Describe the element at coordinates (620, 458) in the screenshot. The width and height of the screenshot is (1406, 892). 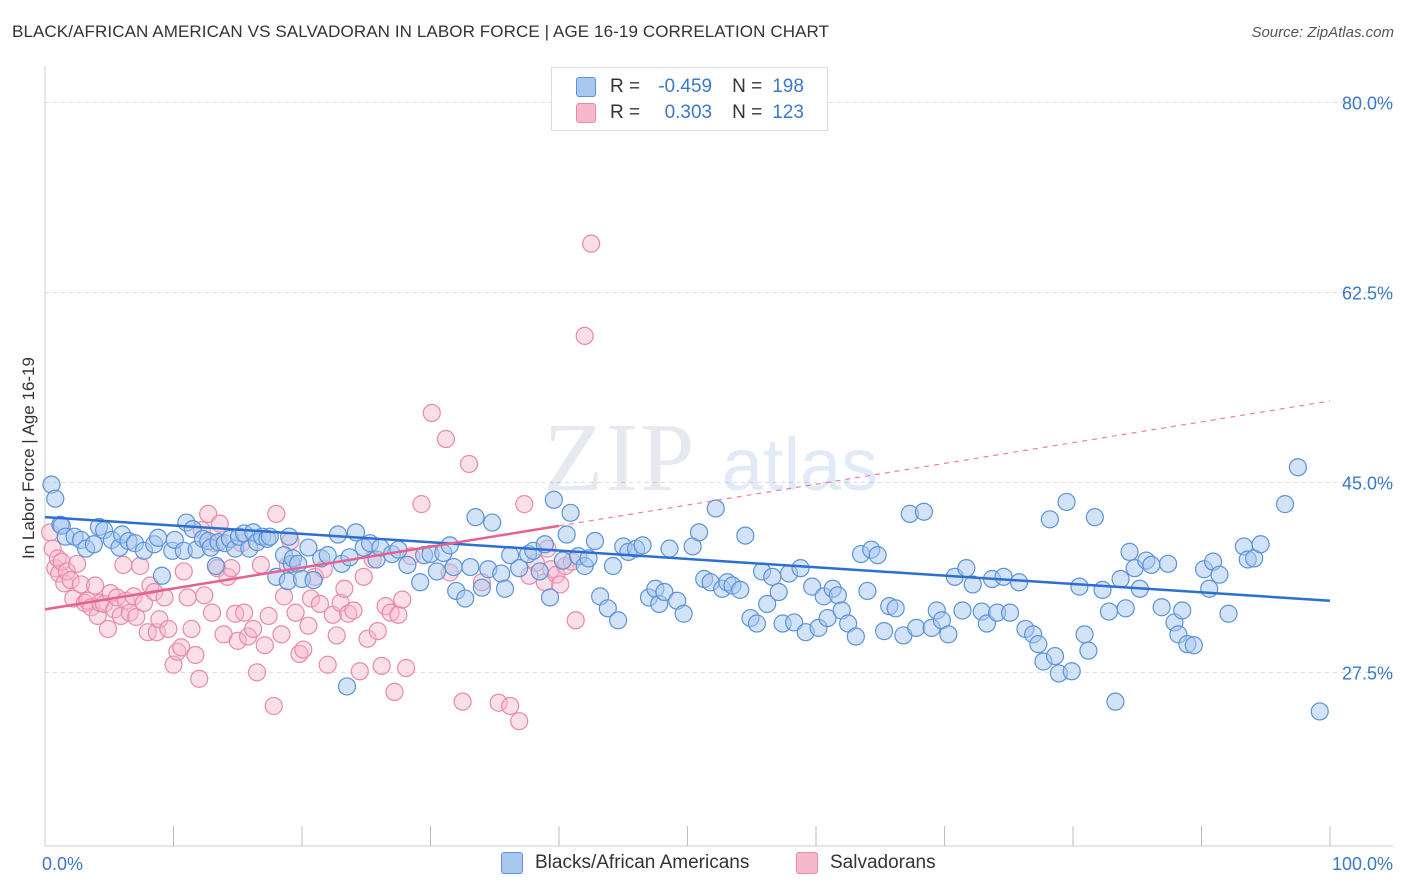
I see `watermark-zip: ZIP` at that location.